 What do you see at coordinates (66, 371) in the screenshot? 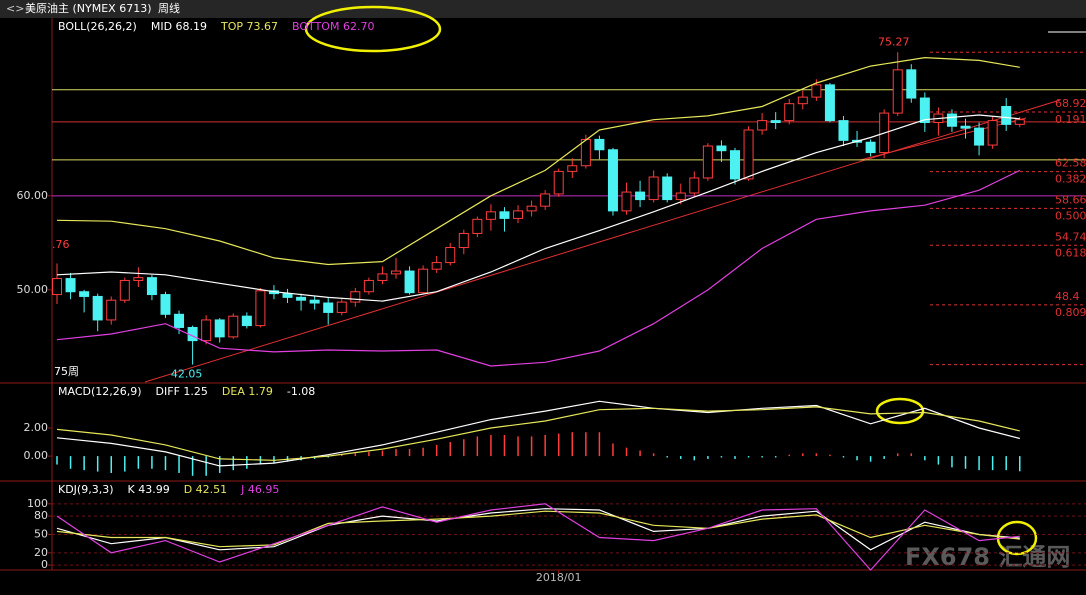
I see `period-count: 75周` at bounding box center [66, 371].